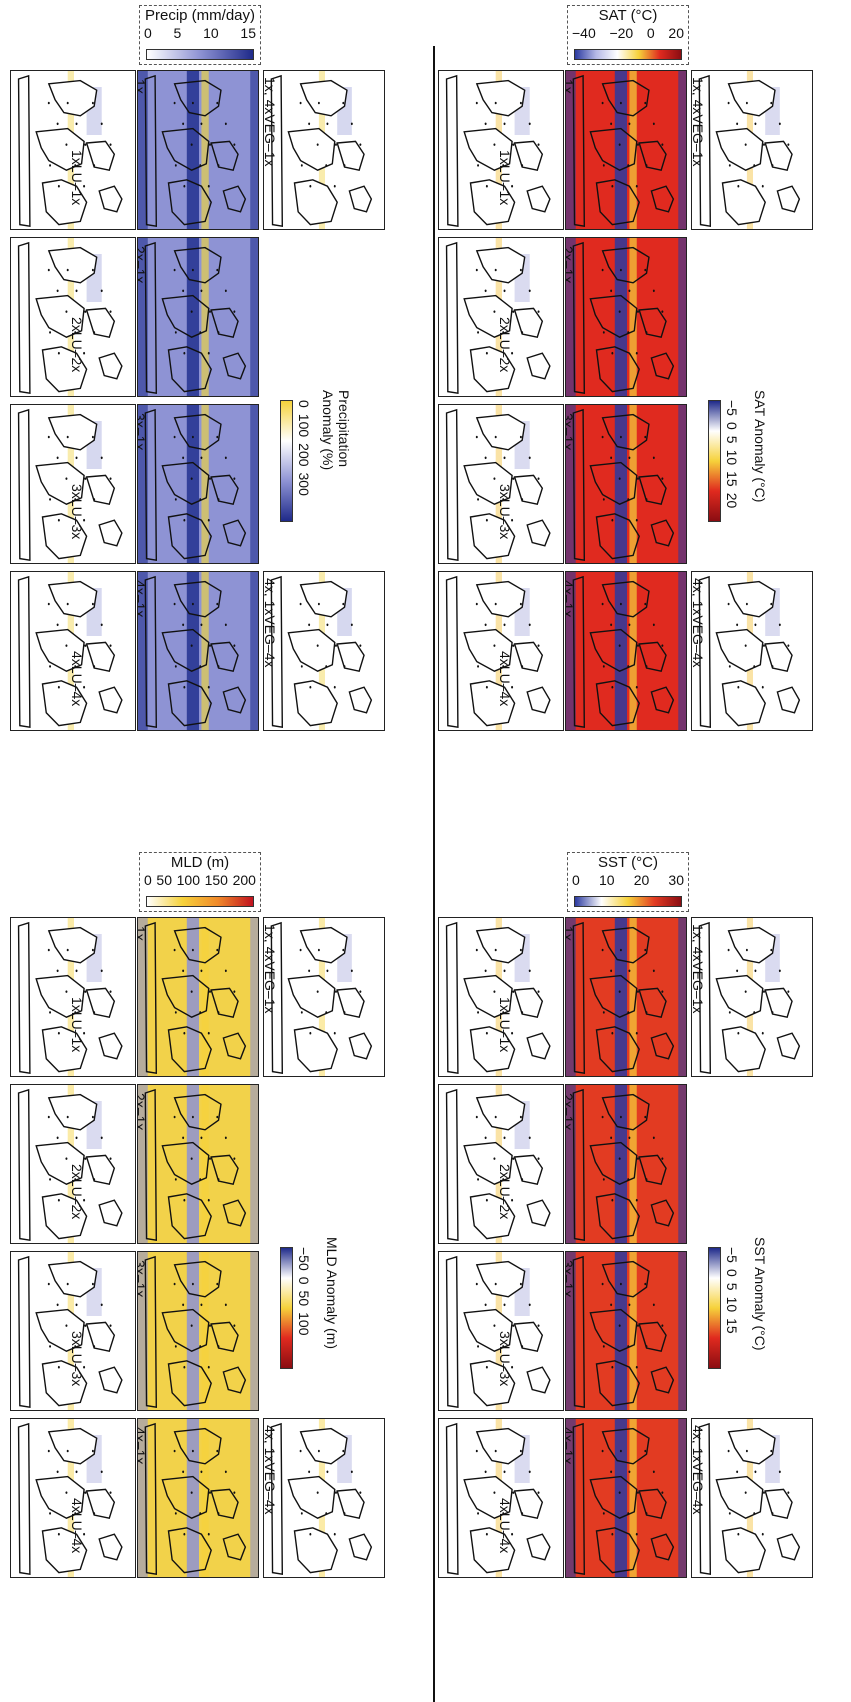  Describe the element at coordinates (732, 500) in the screenshot. I see `sat-anomaly-tick: 20` at that location.